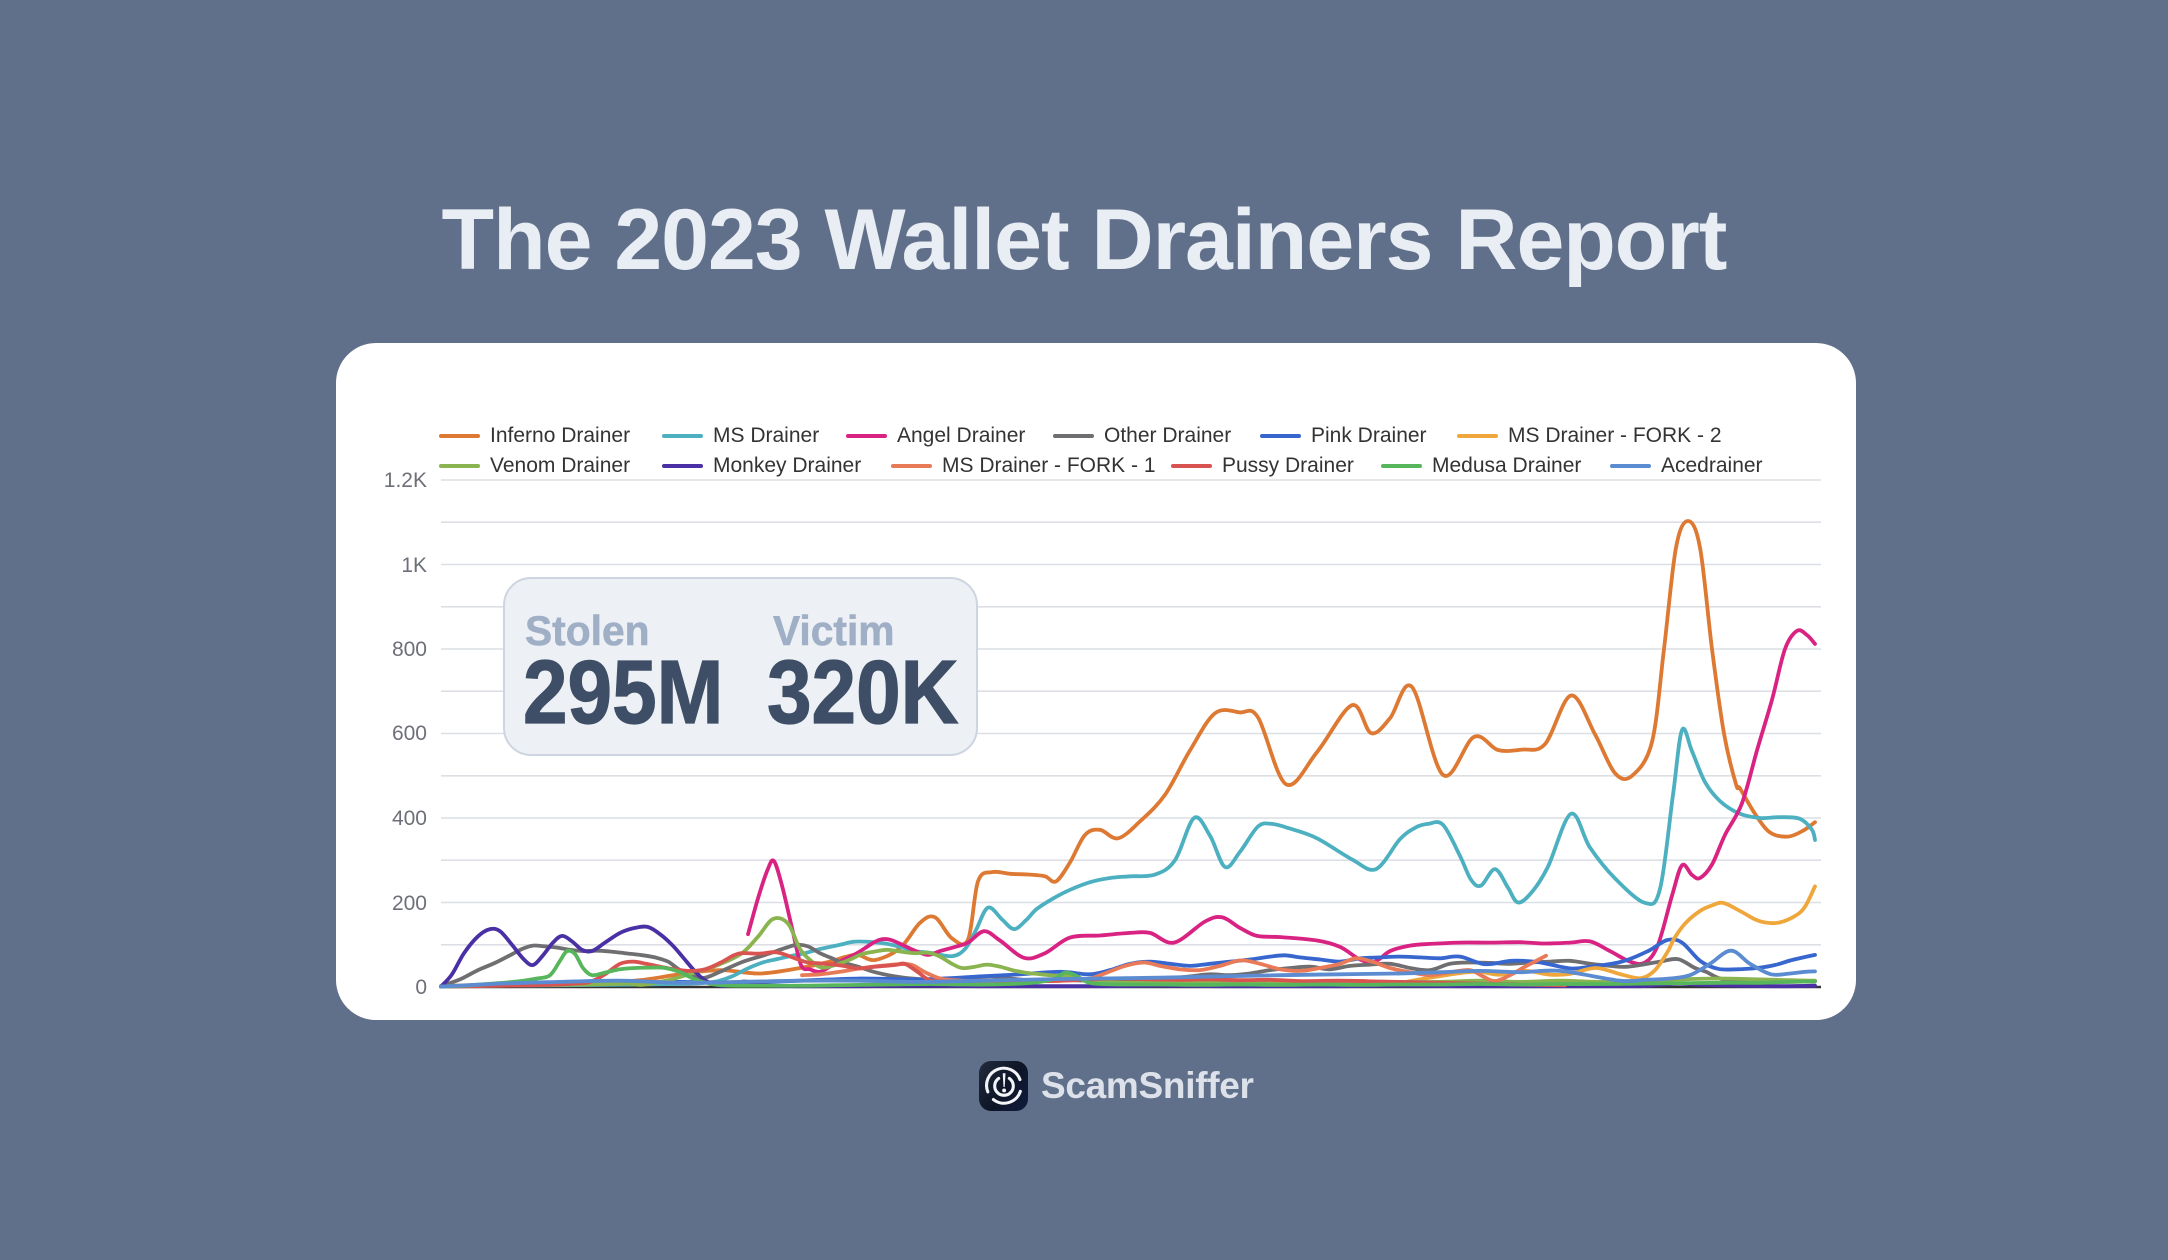 This screenshot has width=2168, height=1260. I want to click on svg-text: 200, so click(409, 903).